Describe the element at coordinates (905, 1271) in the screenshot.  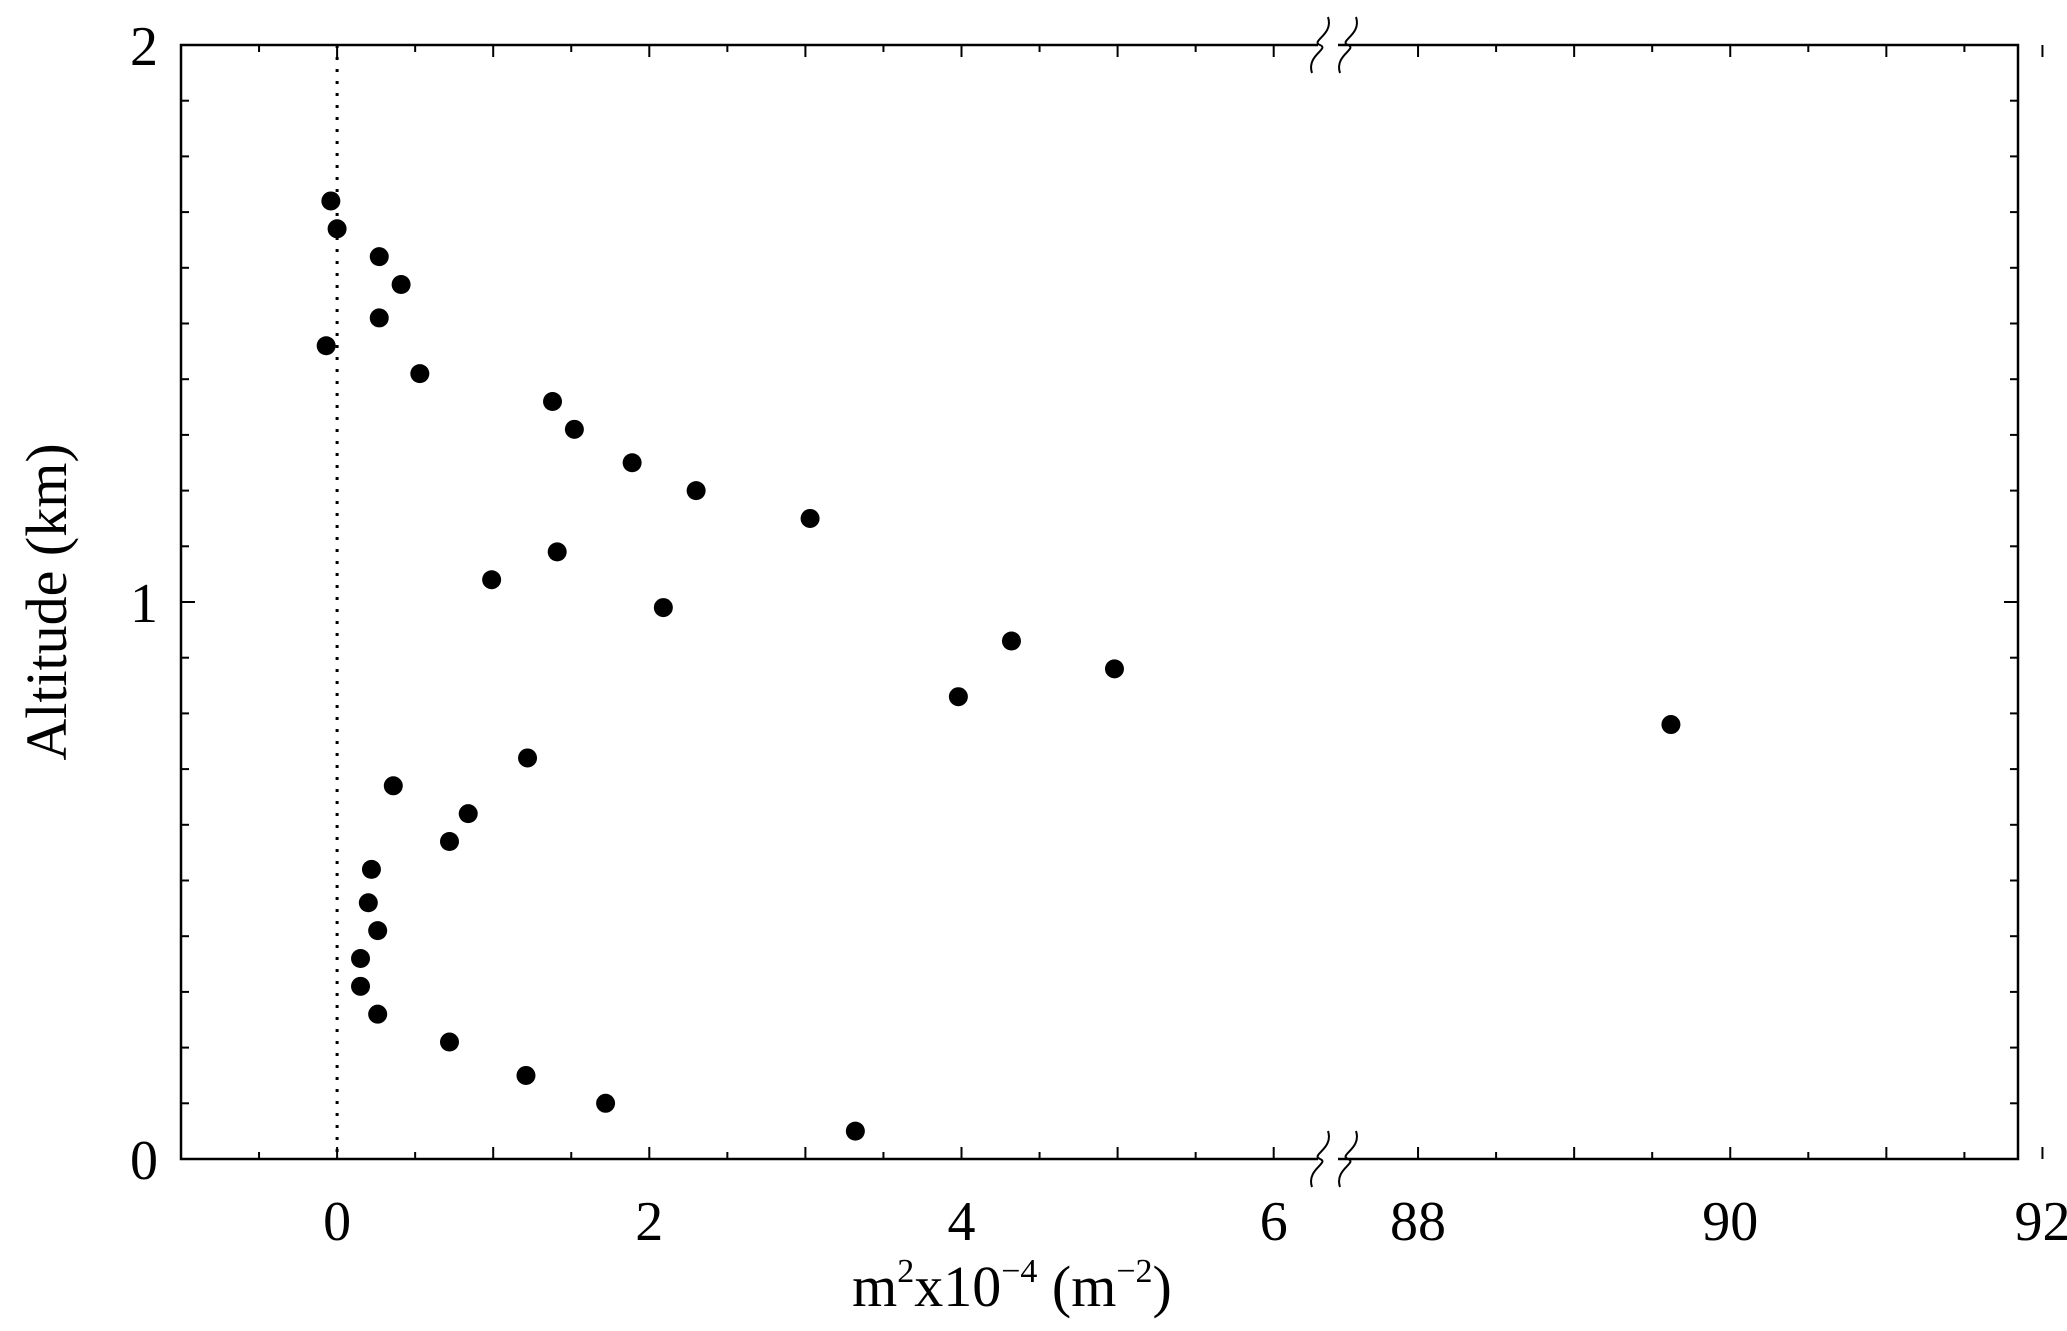
I see `x-axis-title-base-sup: 2` at that location.